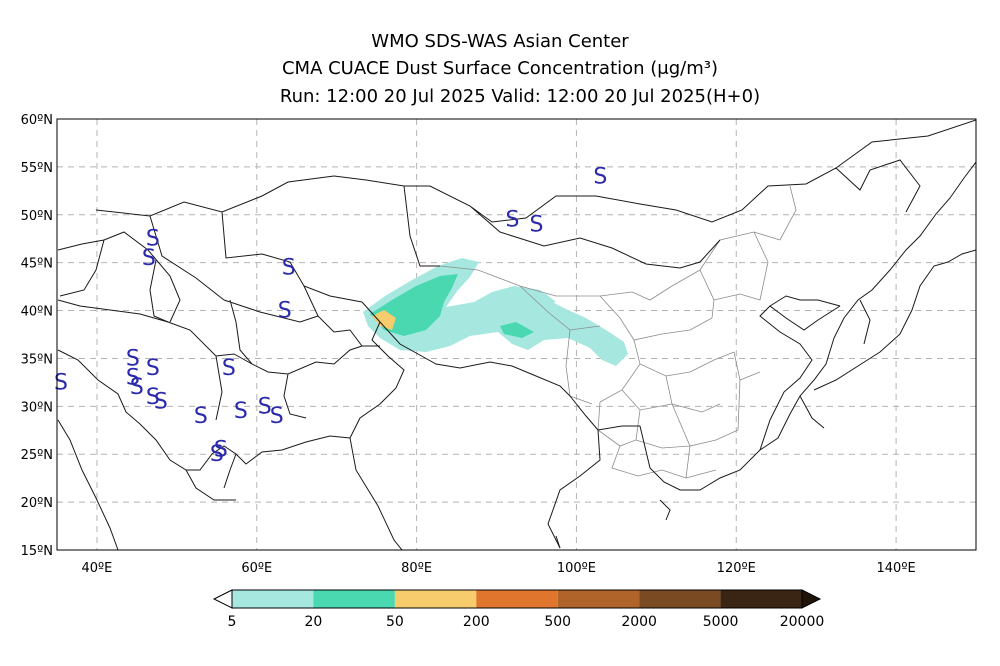  I want to click on colorbar-over-arrow, so click(811, 599).